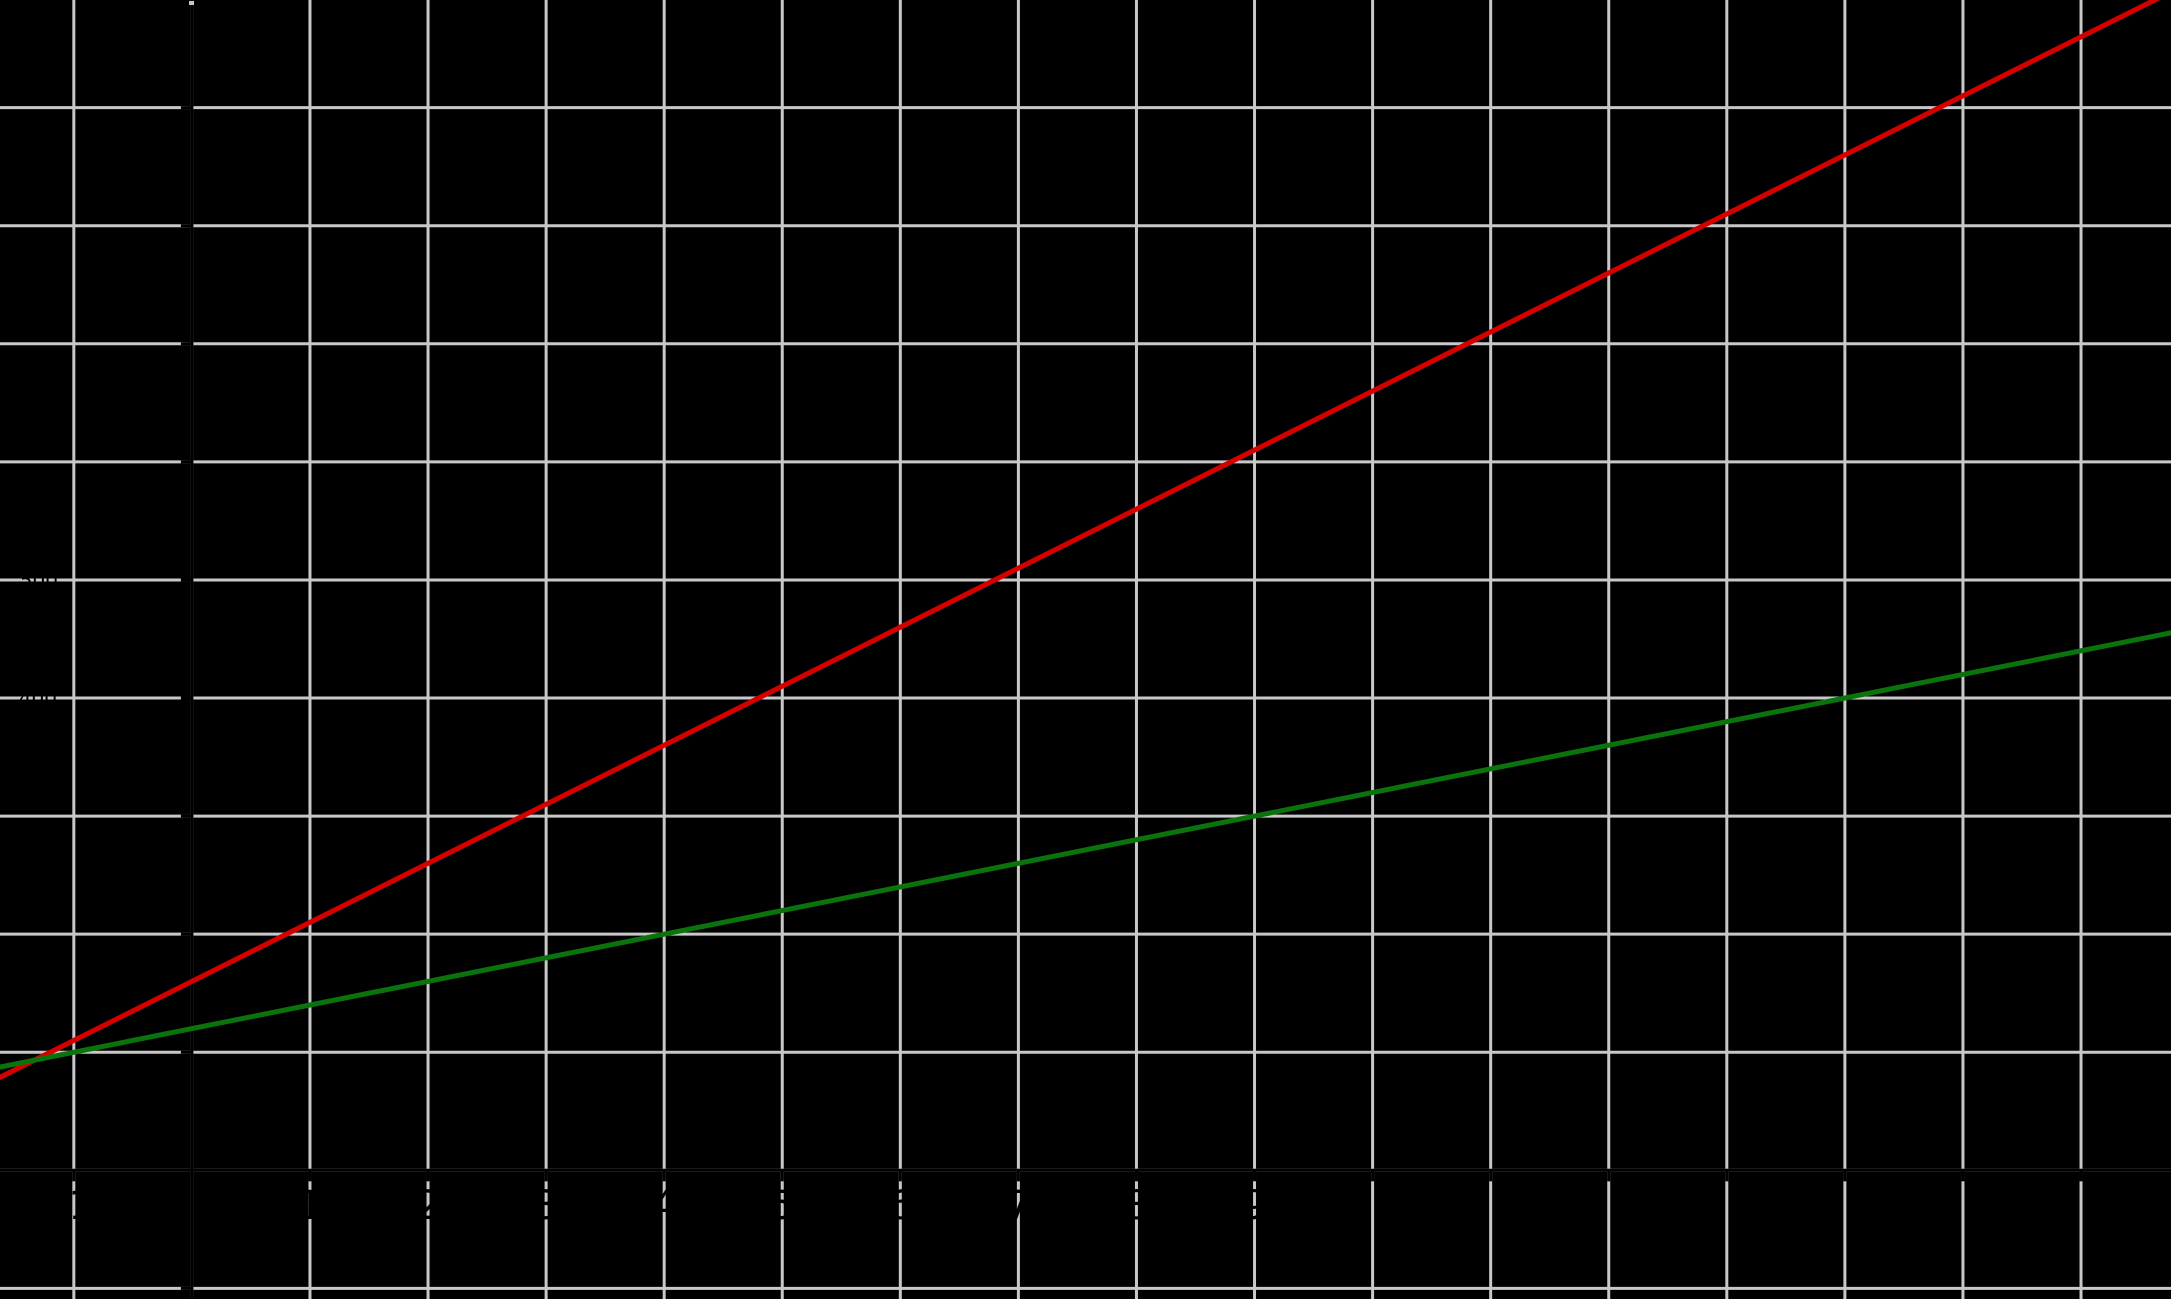 The height and width of the screenshot is (1299, 2171). Describe the element at coordinates (427, 1206) in the screenshot. I see `x-tick-label: 2` at that location.